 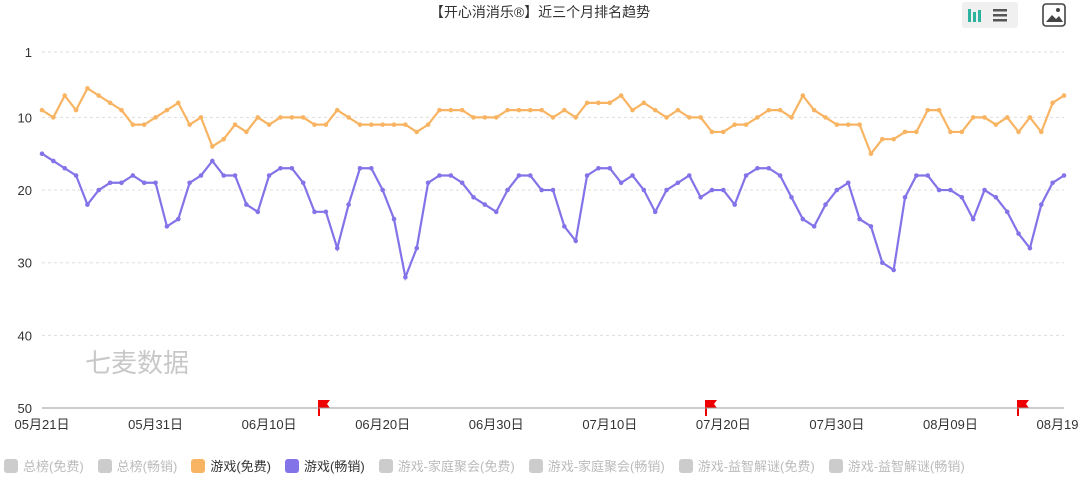 I want to click on legend-item: 游戏-家庭聚会(畅销), so click(x=596, y=465).